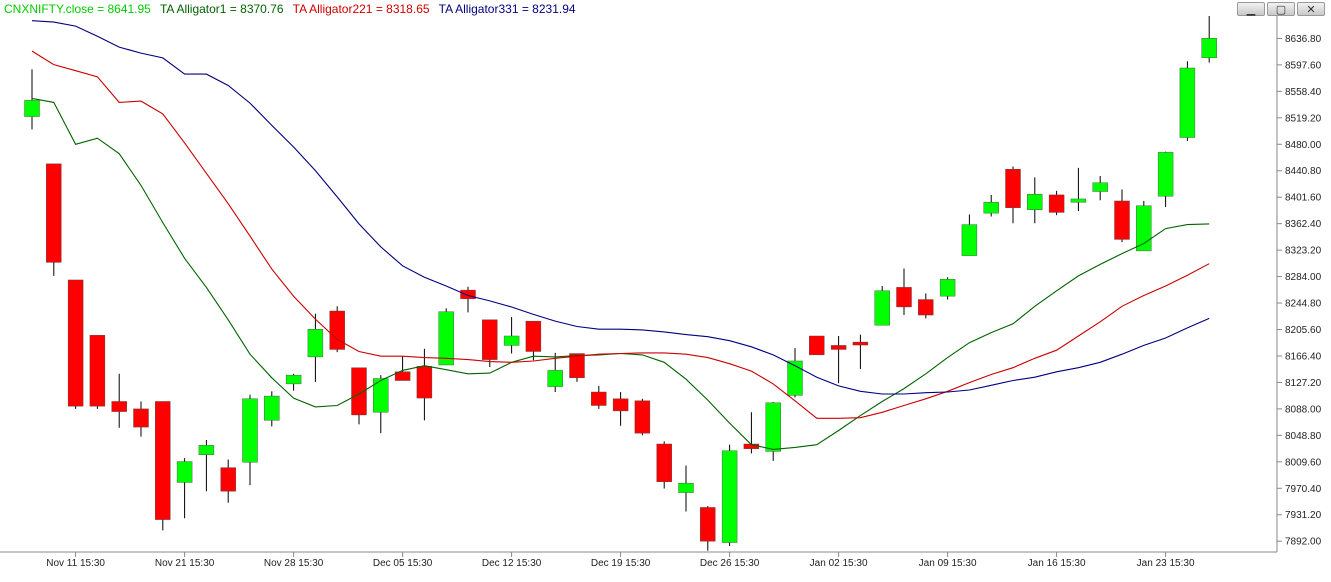 The width and height of the screenshot is (1331, 582). Describe the element at coordinates (1303, 39) in the screenshot. I see `y-tick-label: 8636.80` at that location.